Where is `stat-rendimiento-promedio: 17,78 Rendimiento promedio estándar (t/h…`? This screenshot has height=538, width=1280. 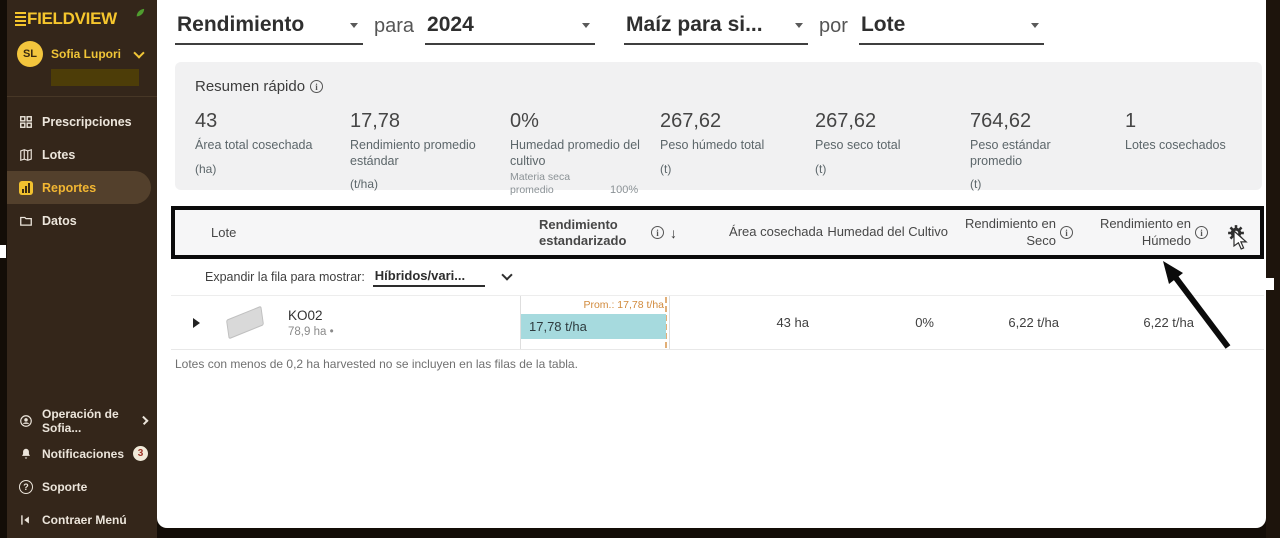 stat-rendimiento-promedio: 17,78 Rendimiento promedio estándar (t/h… is located at coordinates (427, 150).